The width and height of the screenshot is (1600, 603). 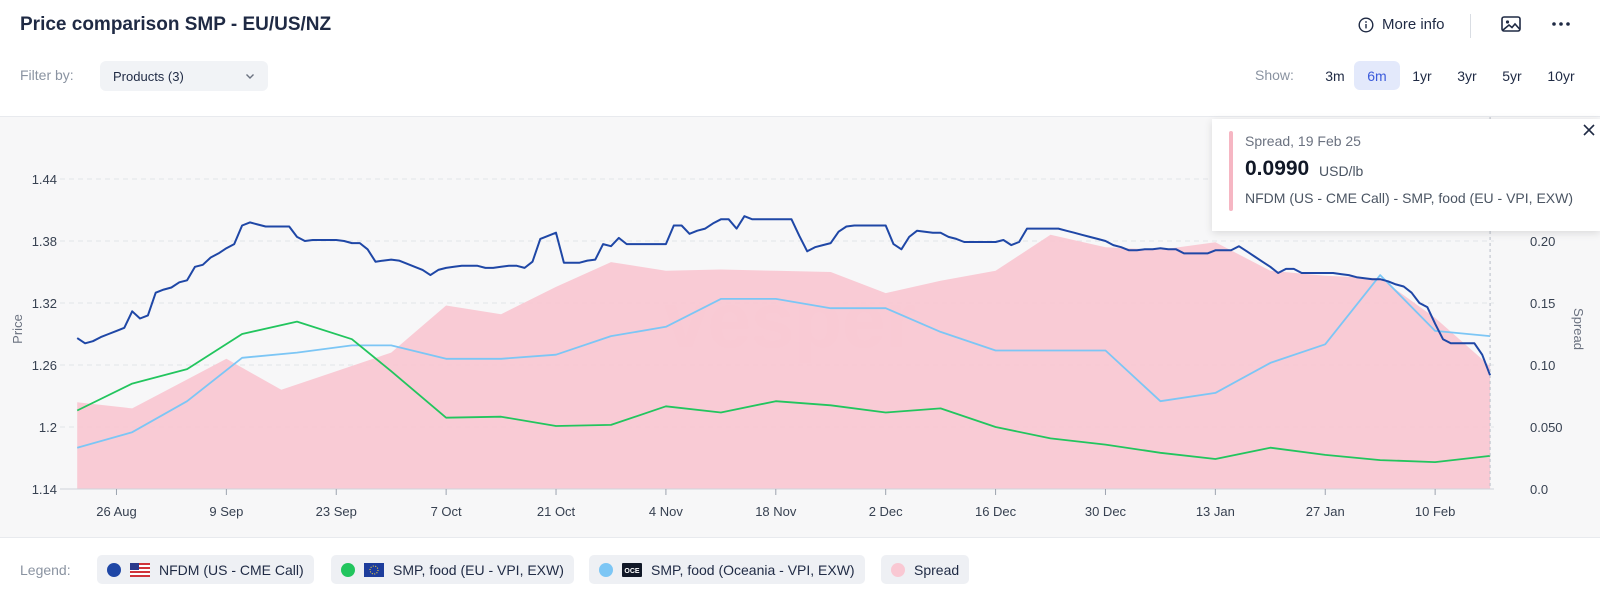 What do you see at coordinates (44, 179) in the screenshot?
I see `y-tick-label: 1.44` at bounding box center [44, 179].